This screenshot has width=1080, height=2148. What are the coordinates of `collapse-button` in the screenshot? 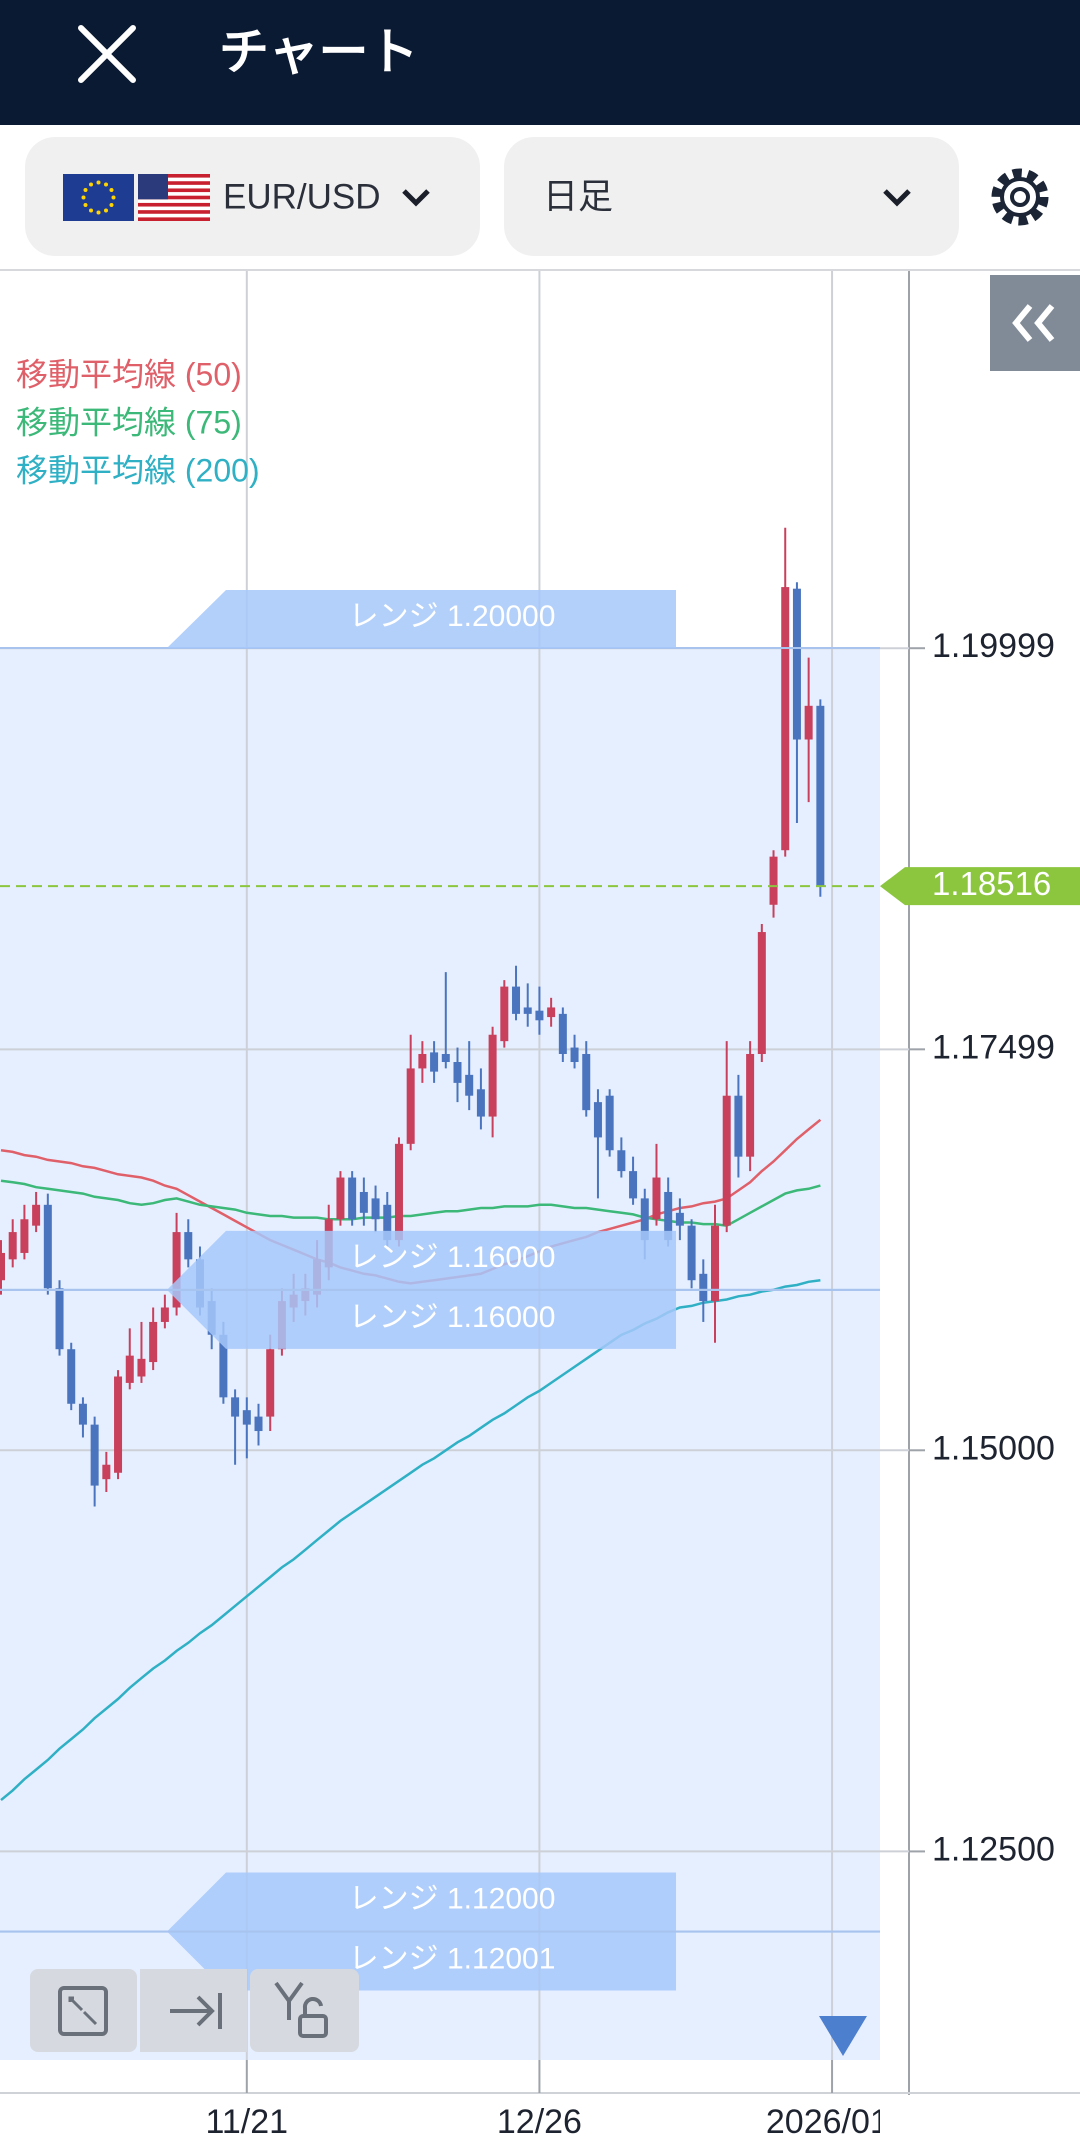 It's located at (1035, 323).